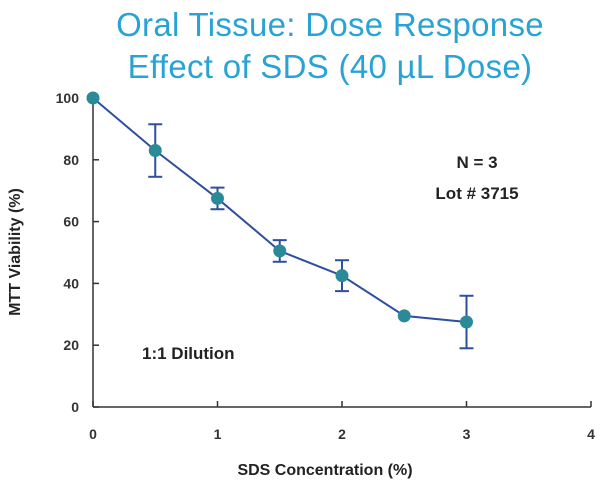 The height and width of the screenshot is (490, 600). What do you see at coordinates (71, 160) in the screenshot?
I see `y-tick-label: 80` at bounding box center [71, 160].